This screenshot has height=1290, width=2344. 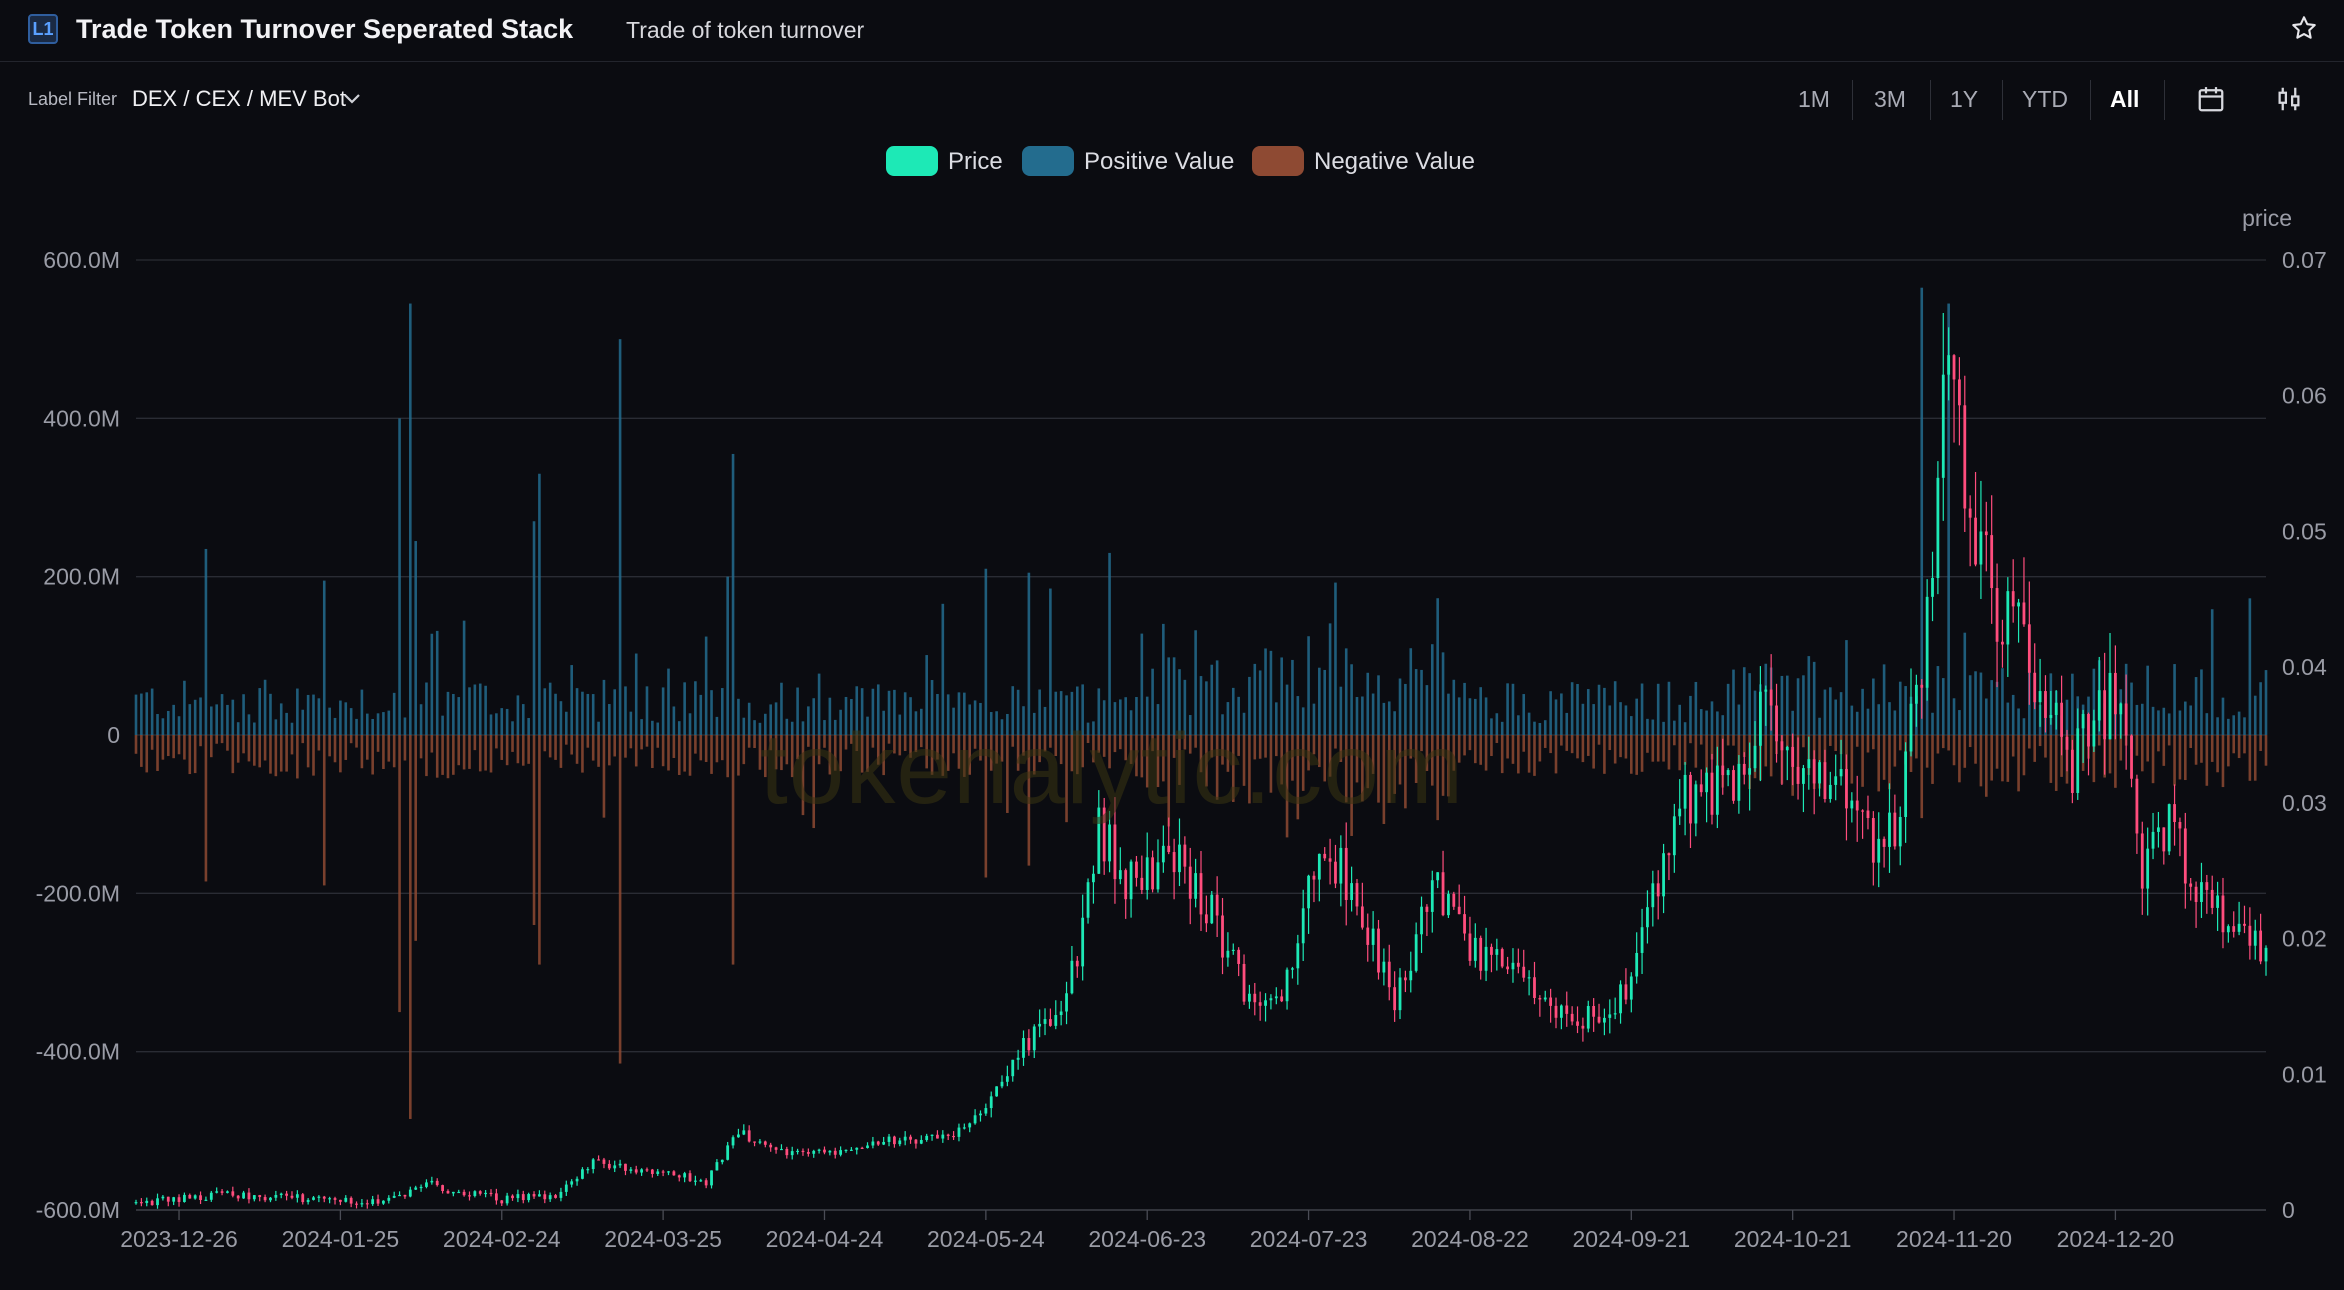 I want to click on range-1y-button: 1Y, so click(x=1964, y=99).